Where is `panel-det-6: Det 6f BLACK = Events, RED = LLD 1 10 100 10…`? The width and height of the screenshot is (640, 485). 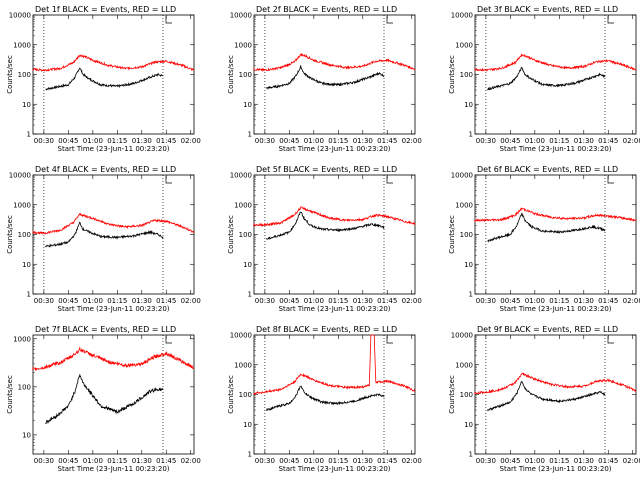
panel-det-6: Det 6f BLACK = Events, RED = LLD 1 10 100 10… is located at coordinates (544, 239).